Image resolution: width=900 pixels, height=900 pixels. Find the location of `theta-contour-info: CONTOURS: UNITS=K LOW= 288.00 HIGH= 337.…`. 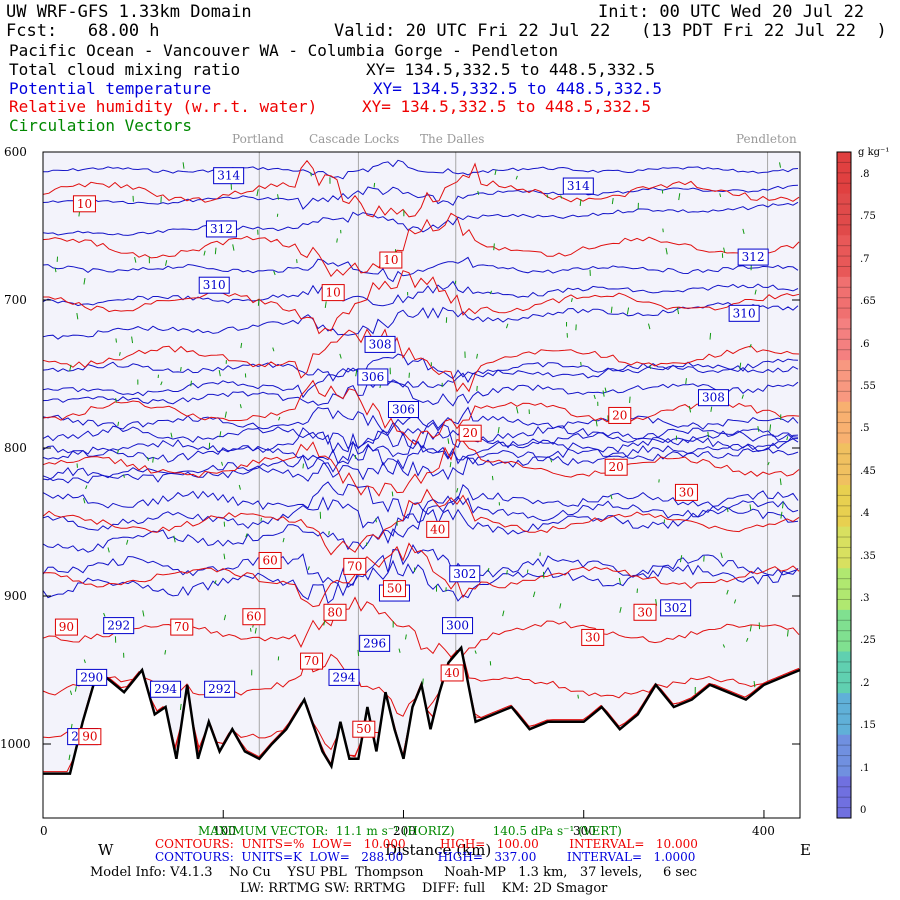

theta-contour-info: CONTOURS: UNITS=K LOW= 288.00 HIGH= 337.… is located at coordinates (425, 857).